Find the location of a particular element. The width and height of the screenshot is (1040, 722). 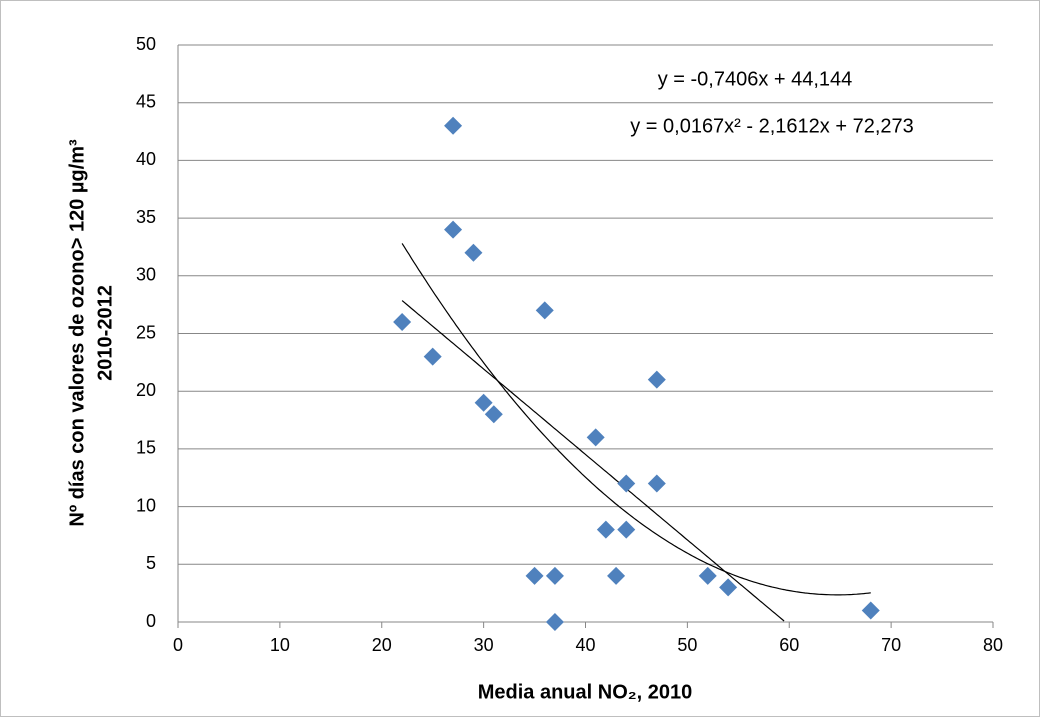

y-tick-label: 10 is located at coordinates (146, 505).